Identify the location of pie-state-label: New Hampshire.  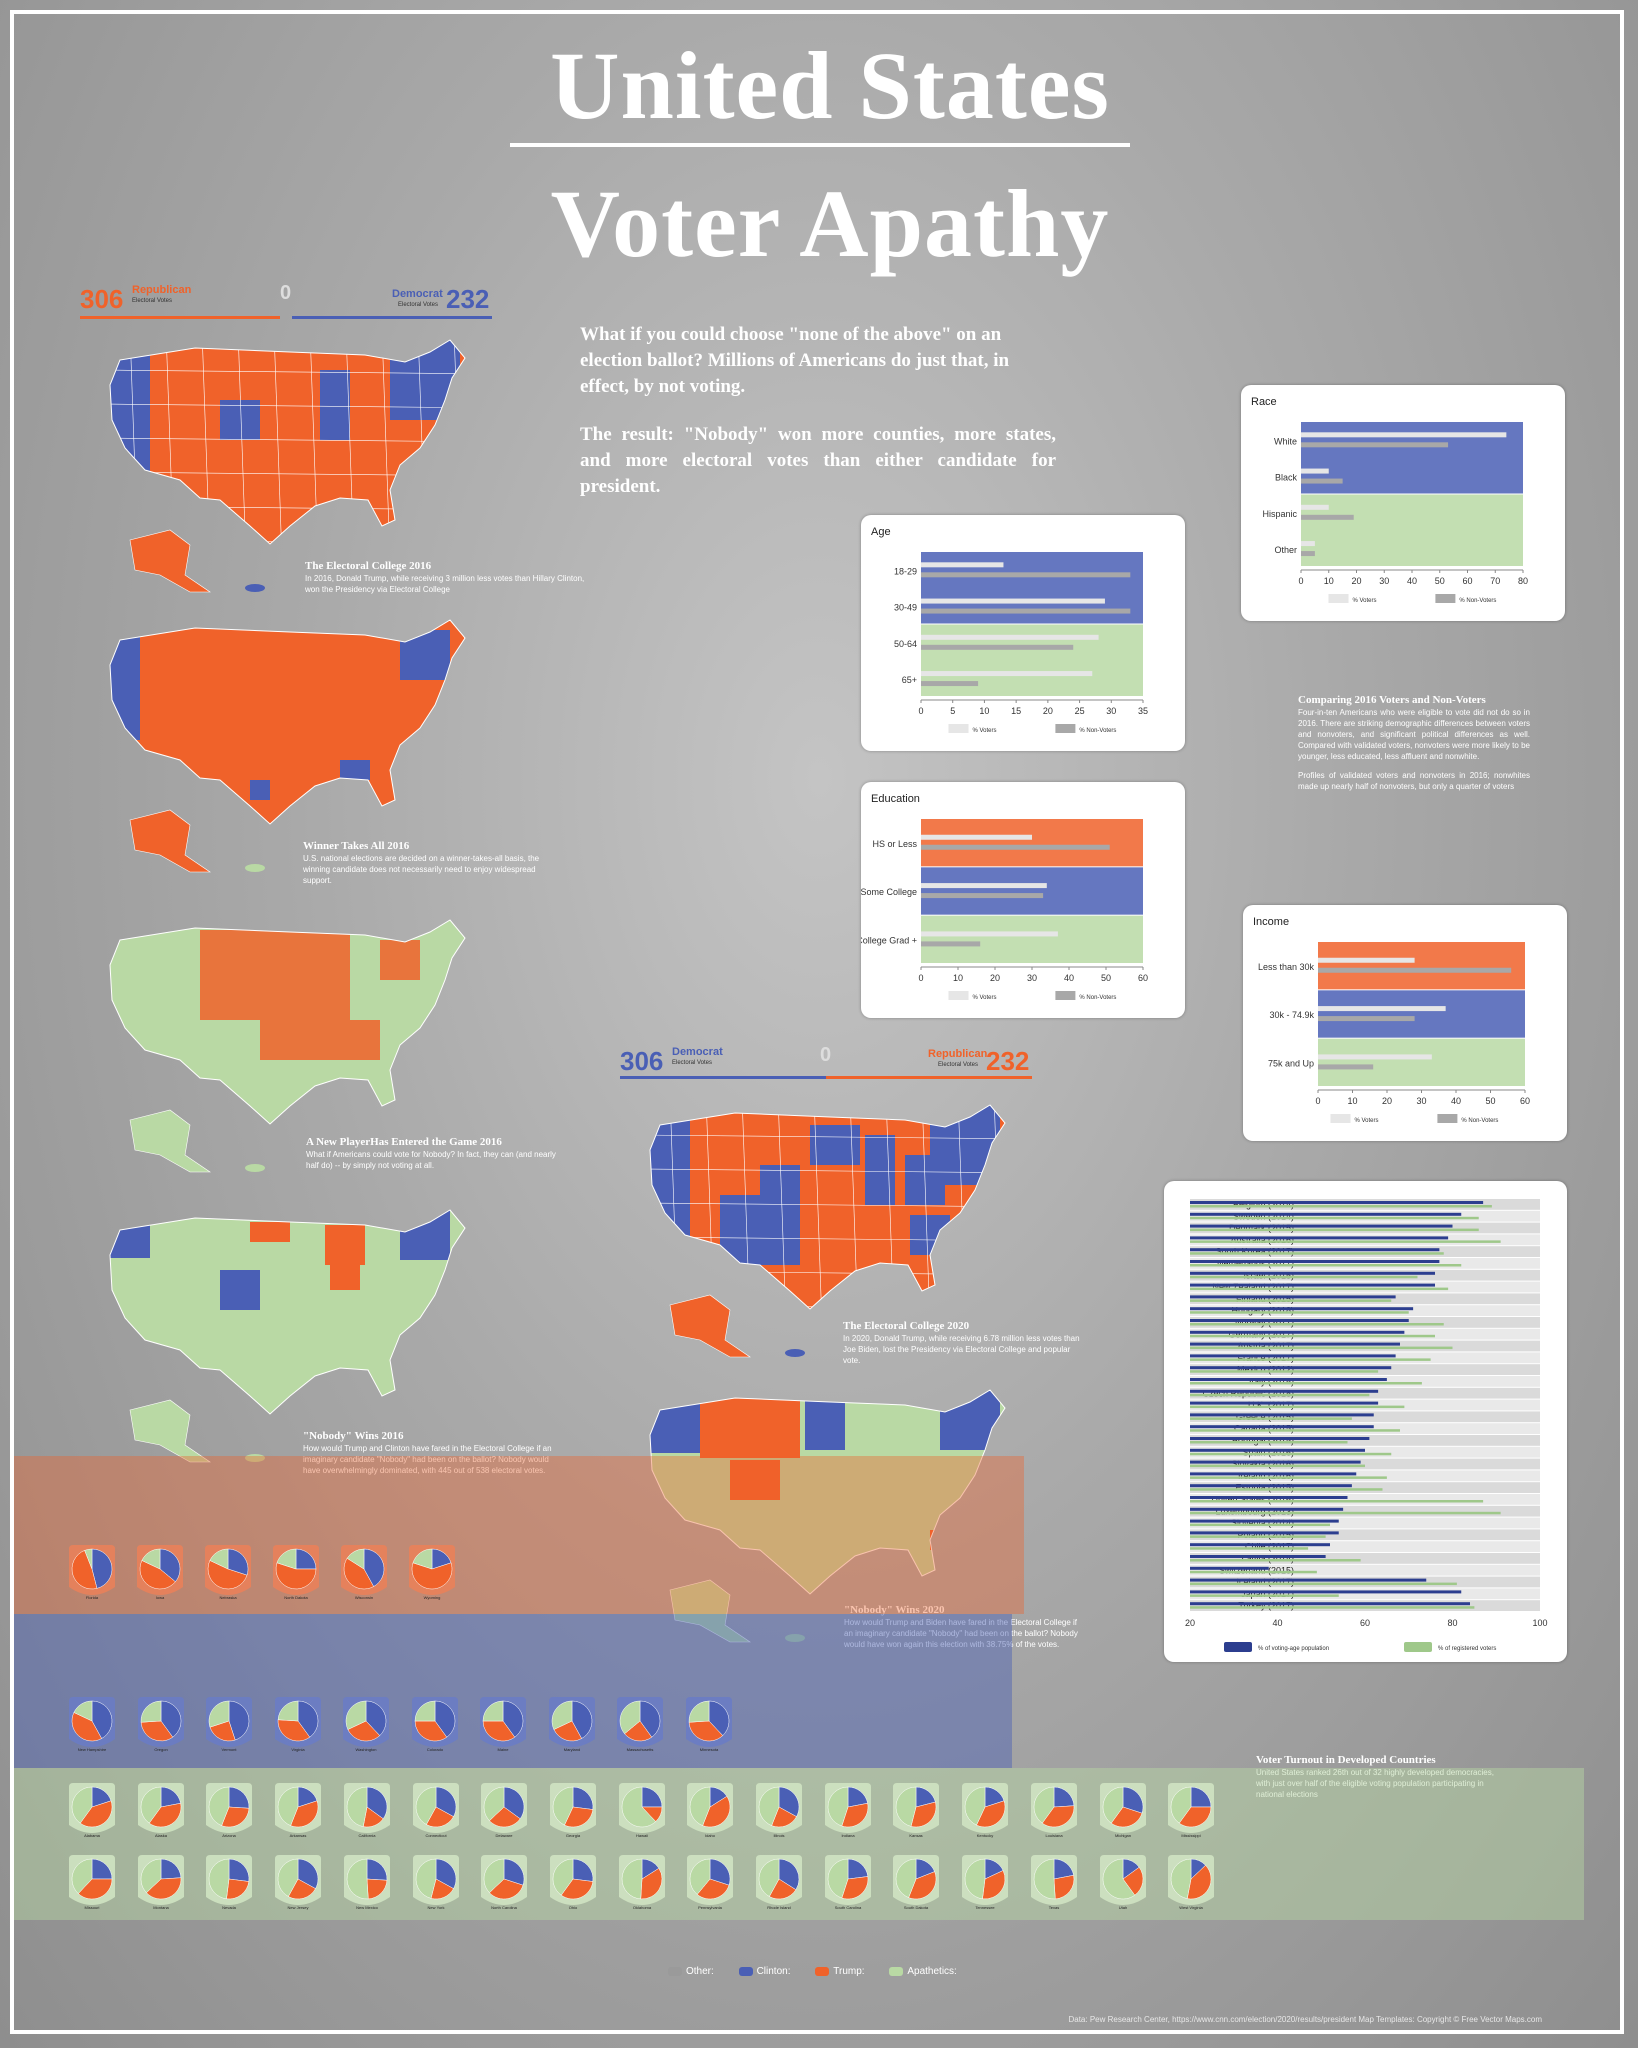
(92, 1749).